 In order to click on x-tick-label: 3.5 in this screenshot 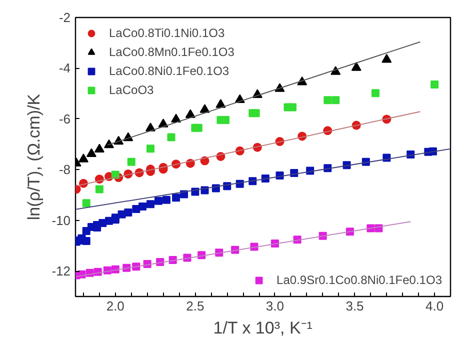, I will do `click(355, 306)`.